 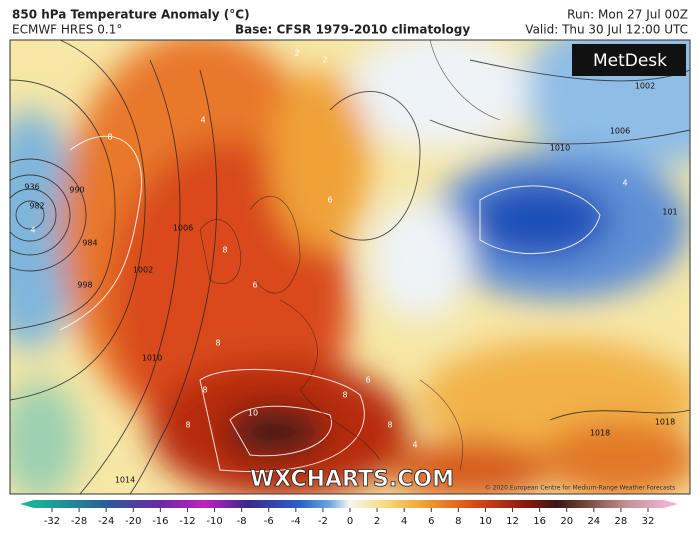 I want to click on run: Run: Mon 27 Jul 00Z, so click(x=627, y=15).